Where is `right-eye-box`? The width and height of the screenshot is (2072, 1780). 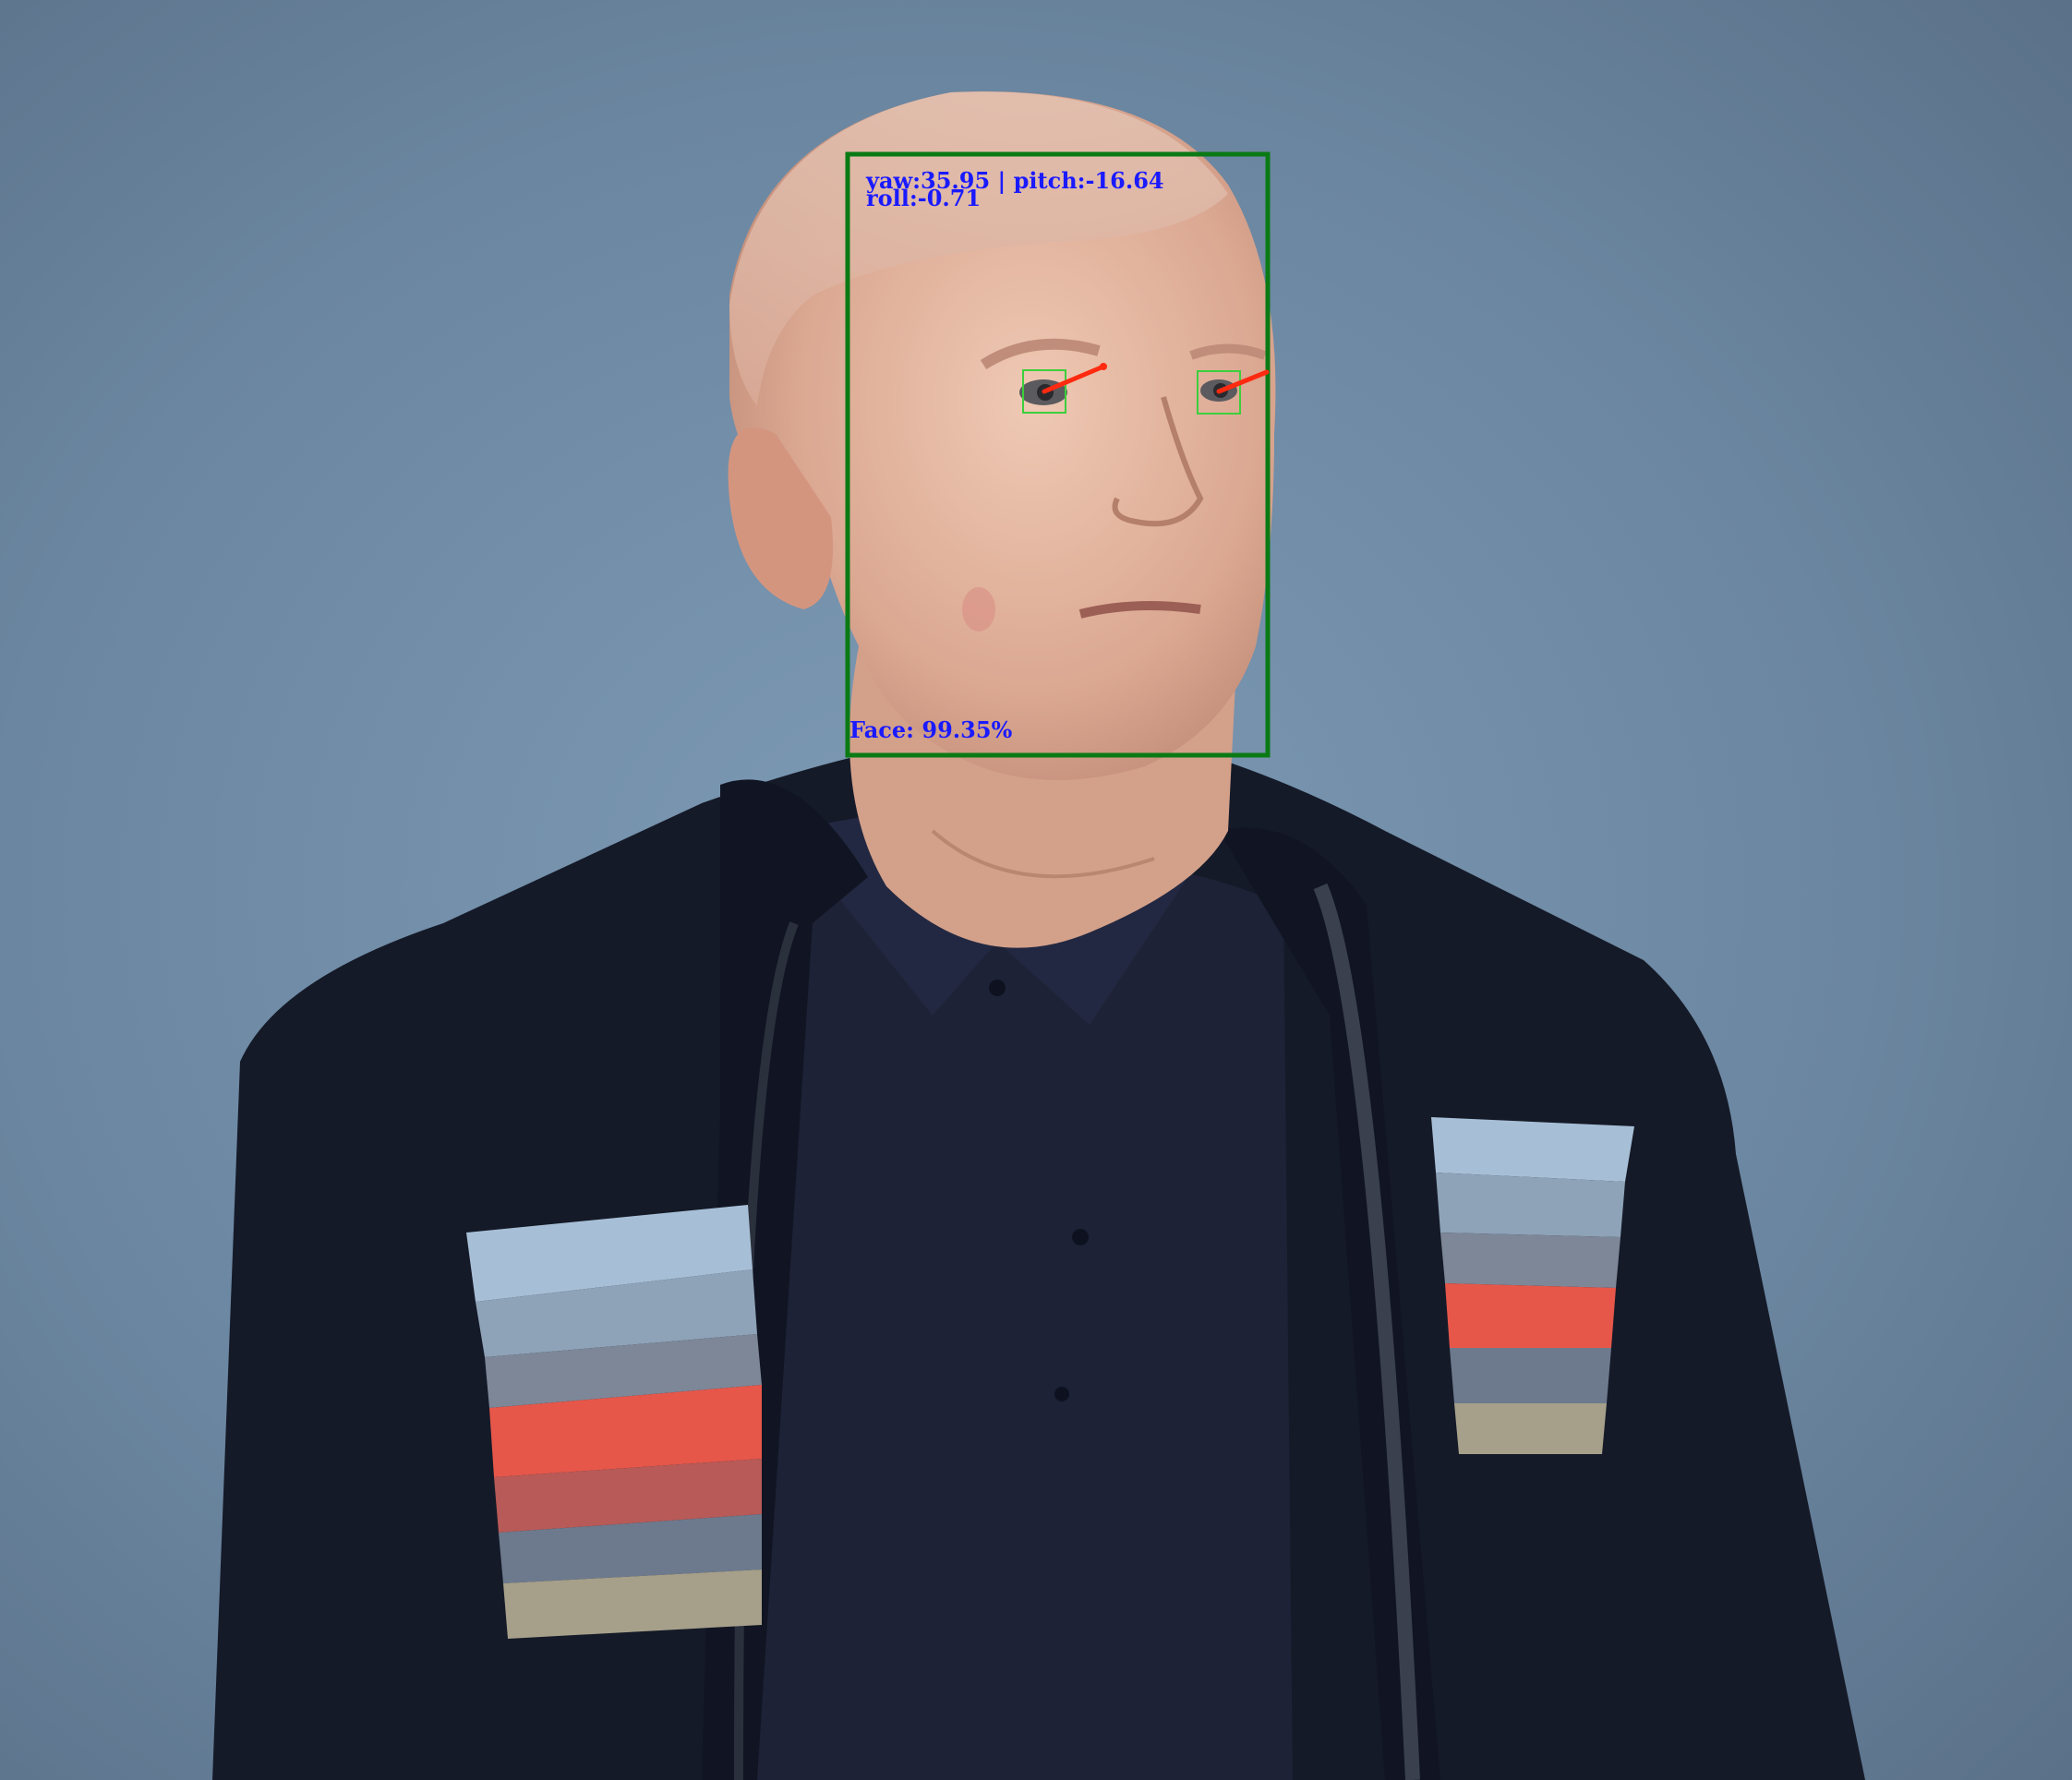
right-eye-box is located at coordinates (1219, 392).